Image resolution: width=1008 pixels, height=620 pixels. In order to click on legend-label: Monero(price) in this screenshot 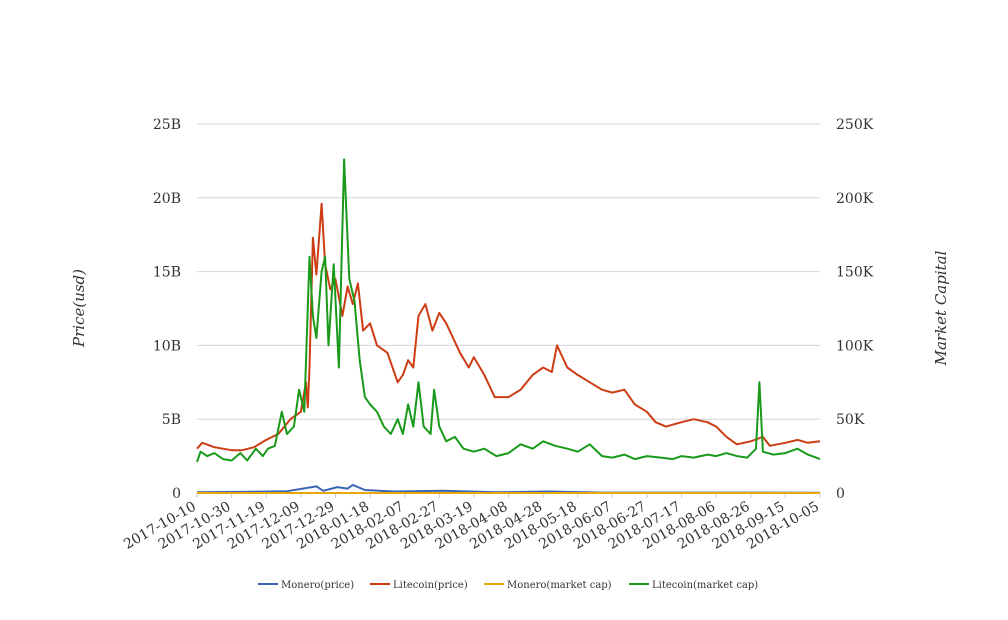, I will do `click(317, 585)`.